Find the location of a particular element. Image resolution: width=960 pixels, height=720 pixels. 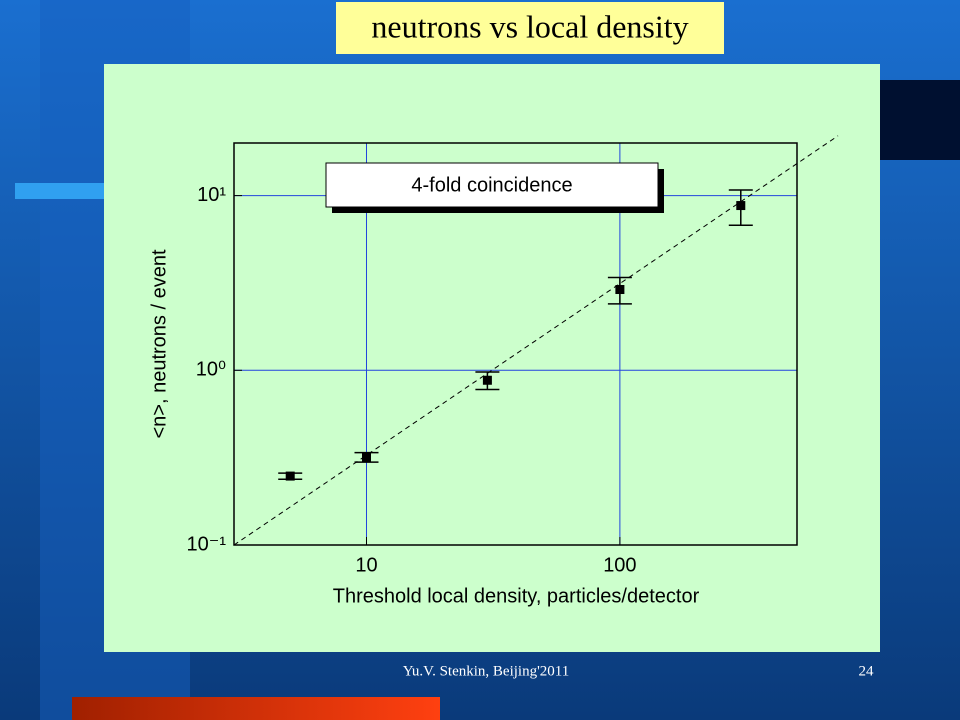

title-box is located at coordinates (530, 28).